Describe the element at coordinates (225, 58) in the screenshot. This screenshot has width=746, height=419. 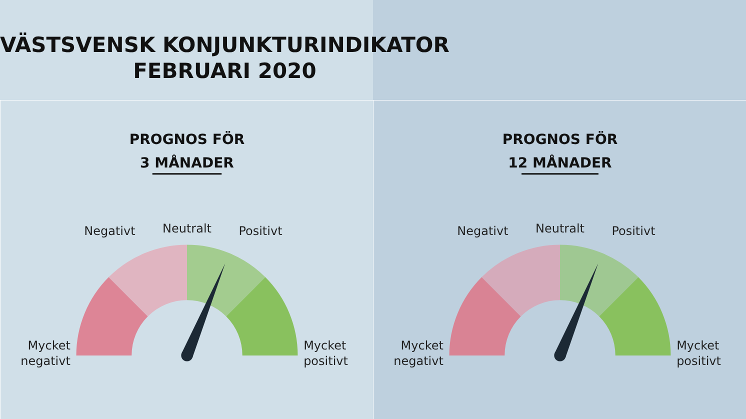
I see `chart-title: VÄSTSVENSK KONJUNKTURINDIKATOR FEBRUARI 2020` at that location.